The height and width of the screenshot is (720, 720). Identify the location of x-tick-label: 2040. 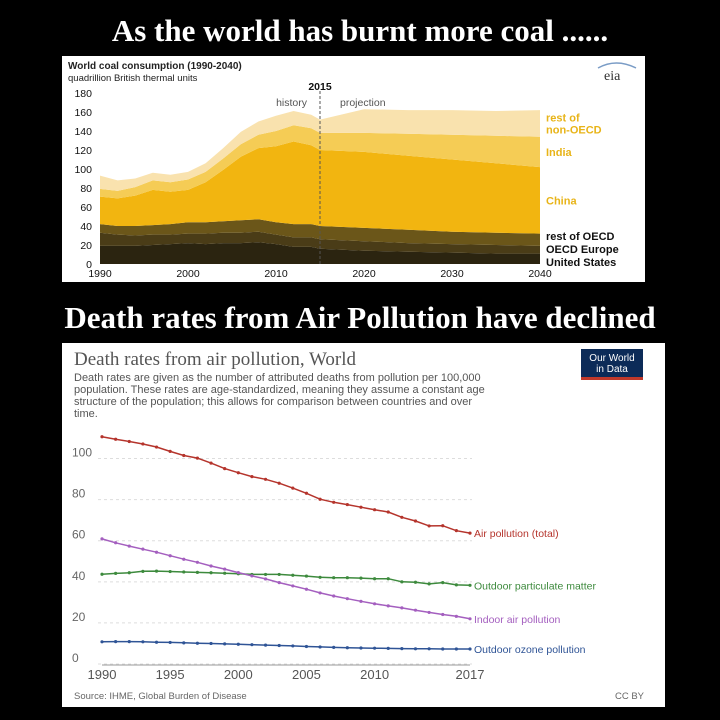
(540, 274).